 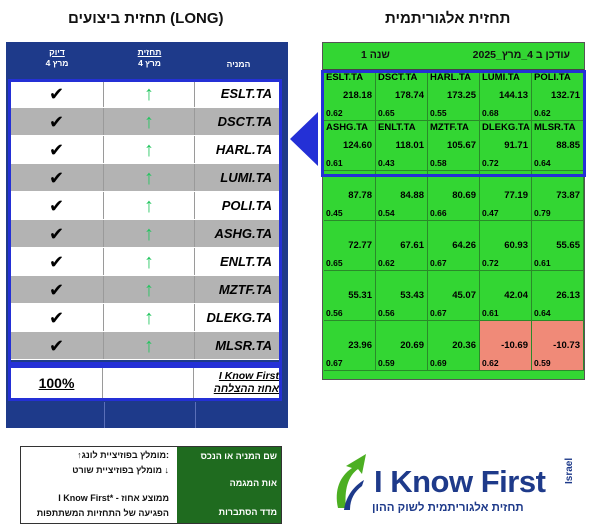 I want to click on forecast-cell: 87.78 0.45, so click(x=350, y=196).